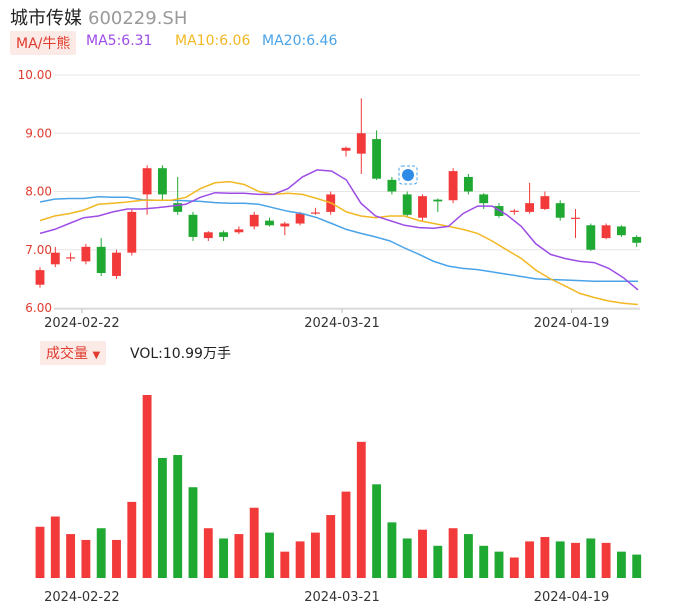 The width and height of the screenshot is (686, 606). What do you see at coordinates (38, 133) in the screenshot?
I see `y-tick-label: 9.00` at bounding box center [38, 133].